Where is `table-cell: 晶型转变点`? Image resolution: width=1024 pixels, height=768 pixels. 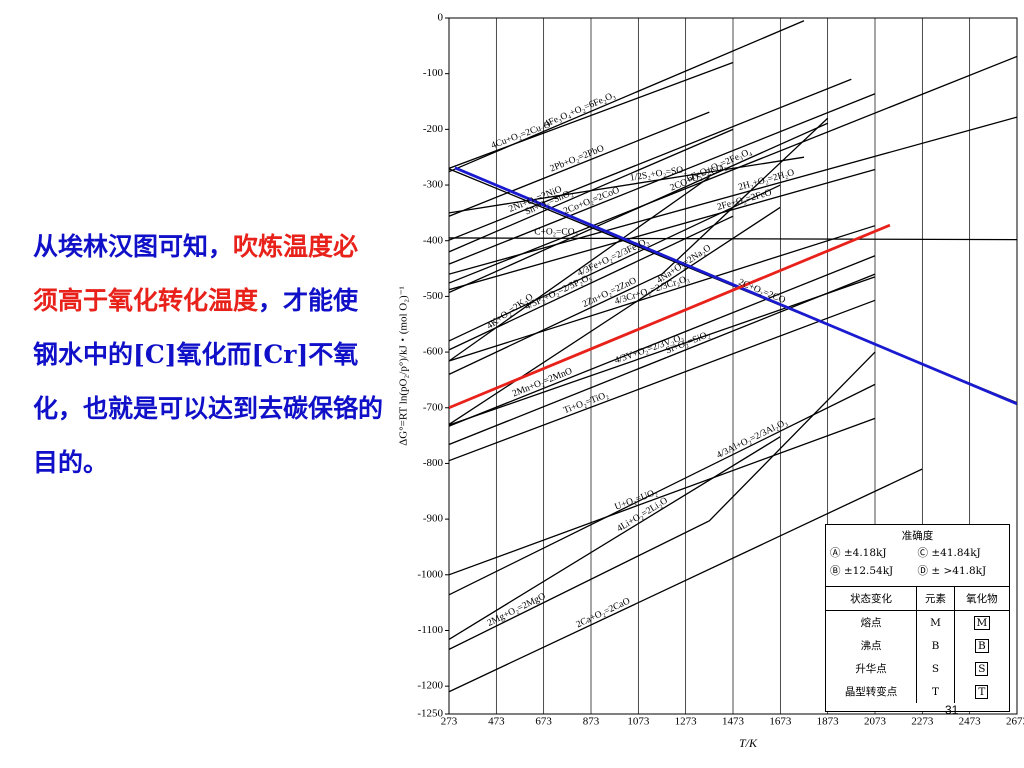 table-cell: 晶型转变点 is located at coordinates (871, 691).